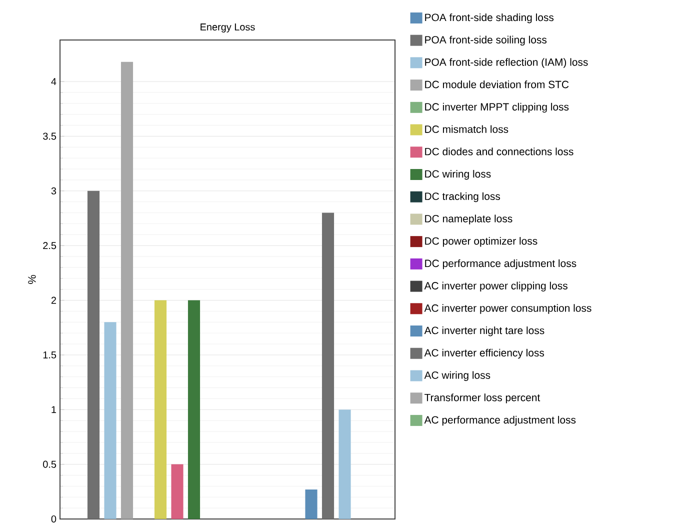 The width and height of the screenshot is (673, 524). I want to click on legend-label: DC inverter MPPT clipping loss, so click(497, 107).